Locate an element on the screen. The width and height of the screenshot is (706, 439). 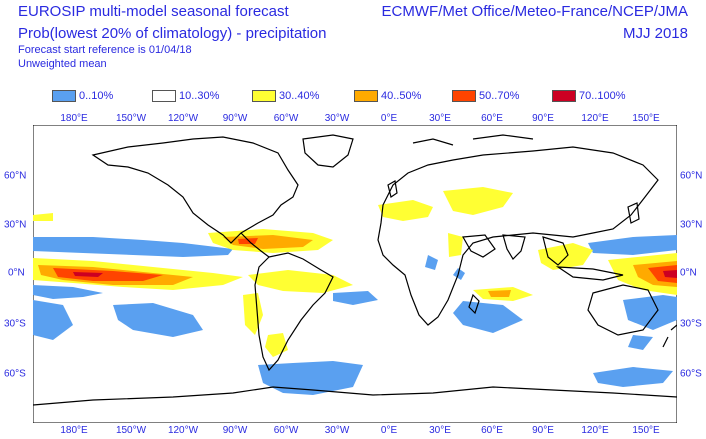
lon-label-bottom: 30°E is located at coordinates (440, 430).